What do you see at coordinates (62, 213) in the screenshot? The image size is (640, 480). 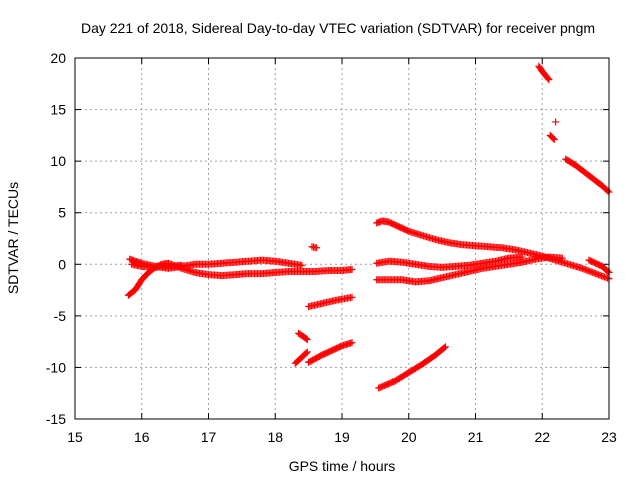 I see `y-tick-label: 5` at bounding box center [62, 213].